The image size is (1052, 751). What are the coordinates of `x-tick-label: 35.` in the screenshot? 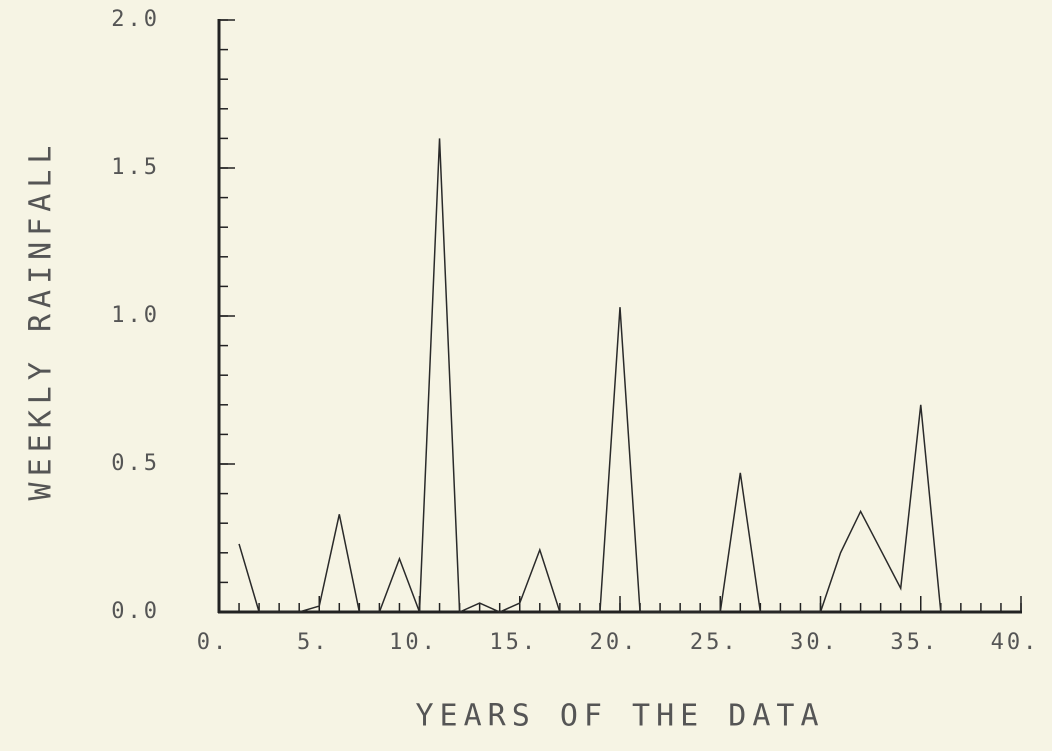 It's located at (914, 642).